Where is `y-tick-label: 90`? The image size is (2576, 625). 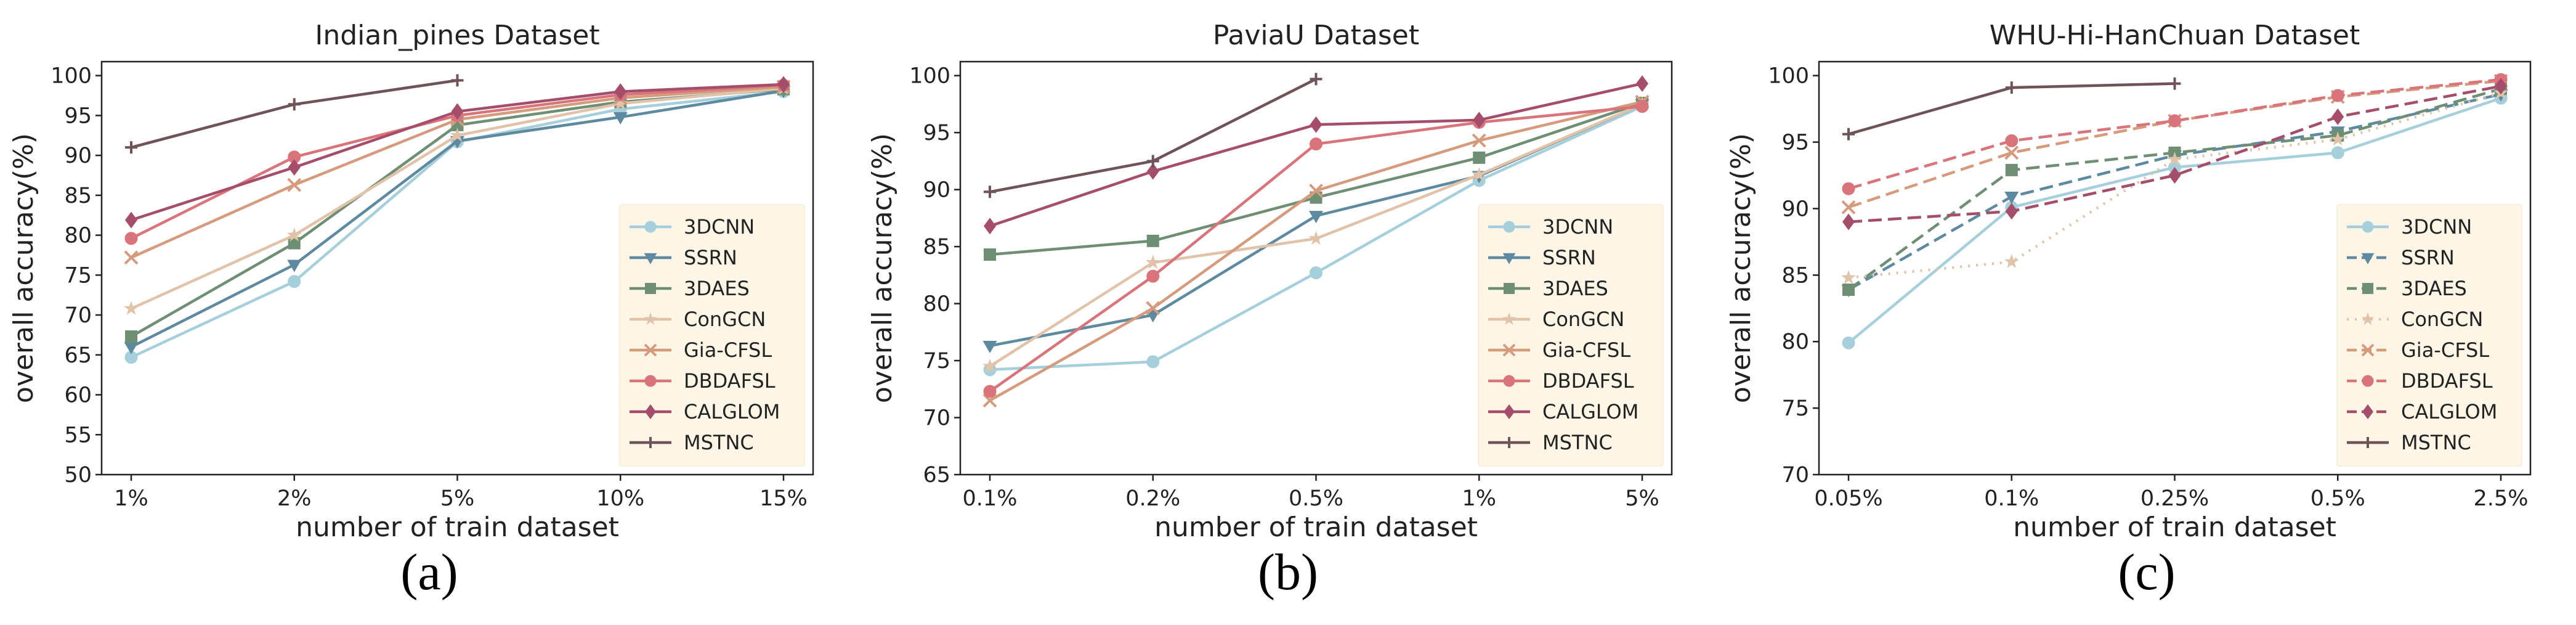
y-tick-label: 90 is located at coordinates (937, 191).